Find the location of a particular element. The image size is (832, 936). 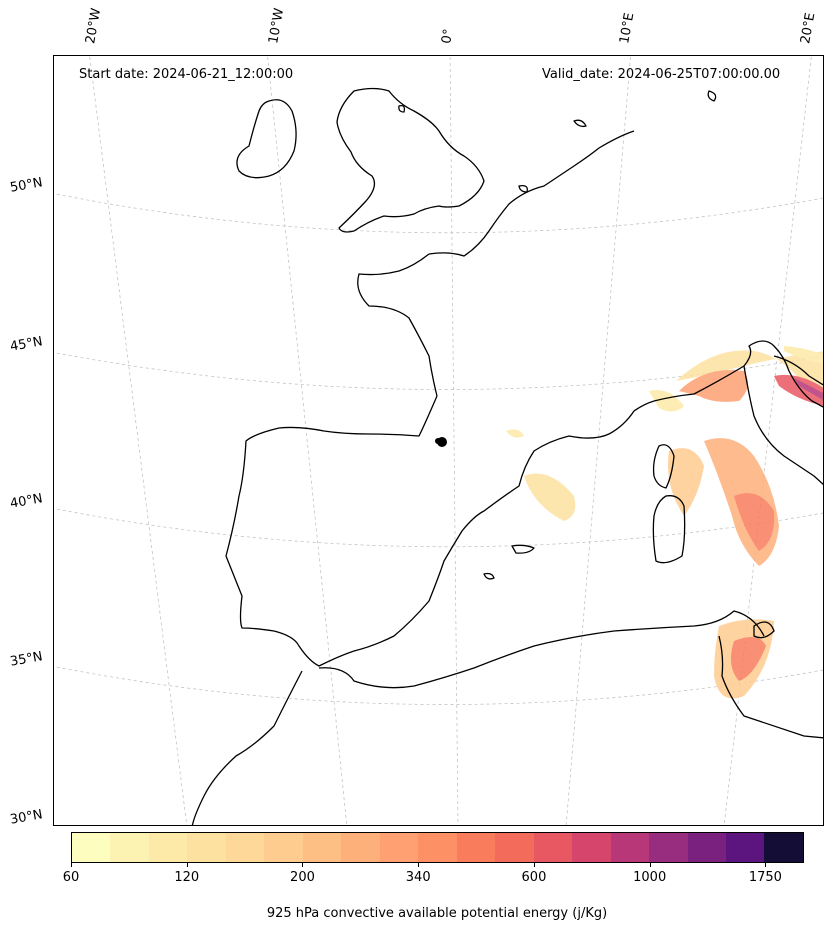

start-date-annotation: Start date: 2024-06-21_12:00:00 is located at coordinates (186, 74).